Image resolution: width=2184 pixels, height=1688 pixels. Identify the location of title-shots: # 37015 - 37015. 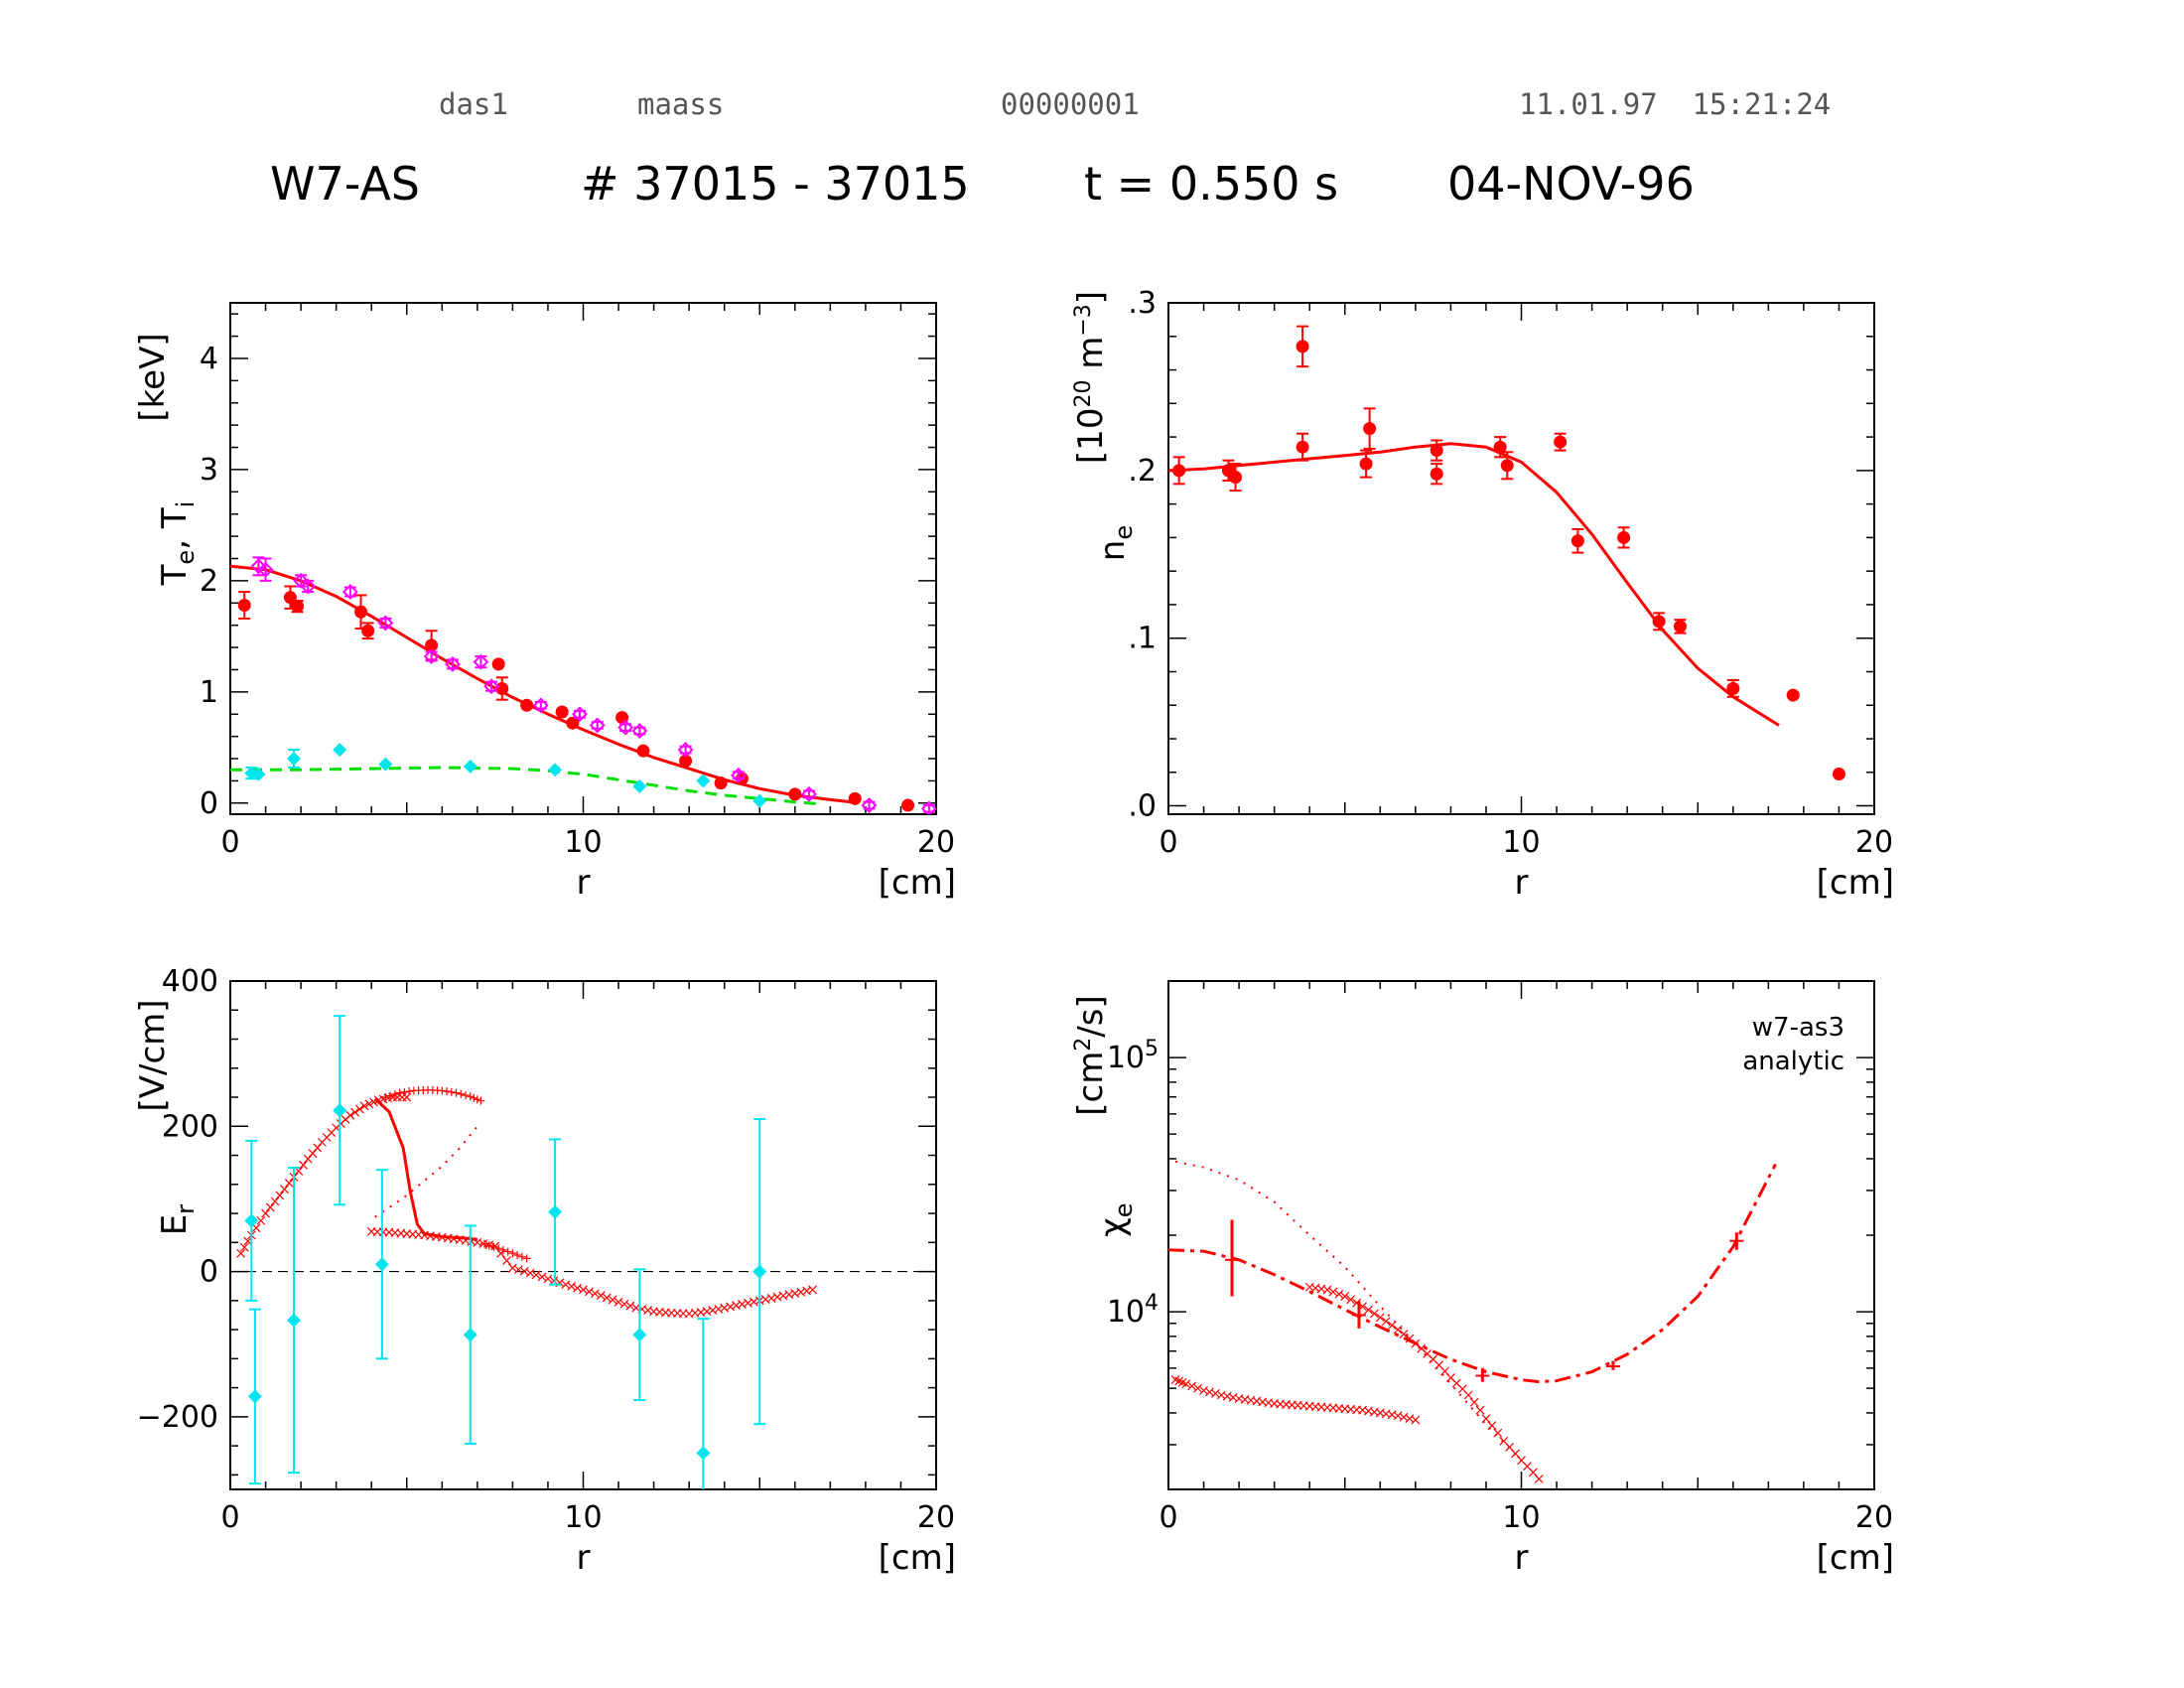
(775, 184).